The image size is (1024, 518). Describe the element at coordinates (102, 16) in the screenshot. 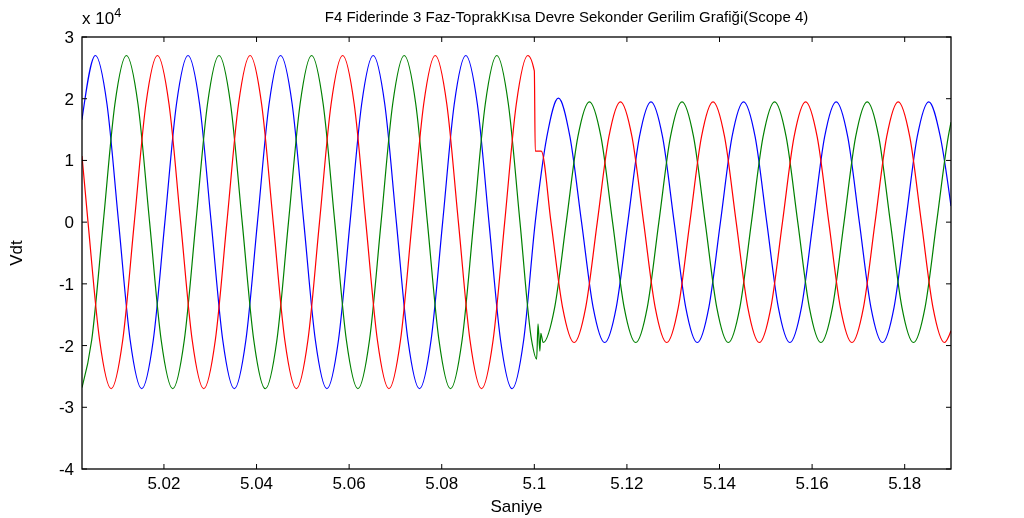

I see `text: x 10$^{4}$` at that location.